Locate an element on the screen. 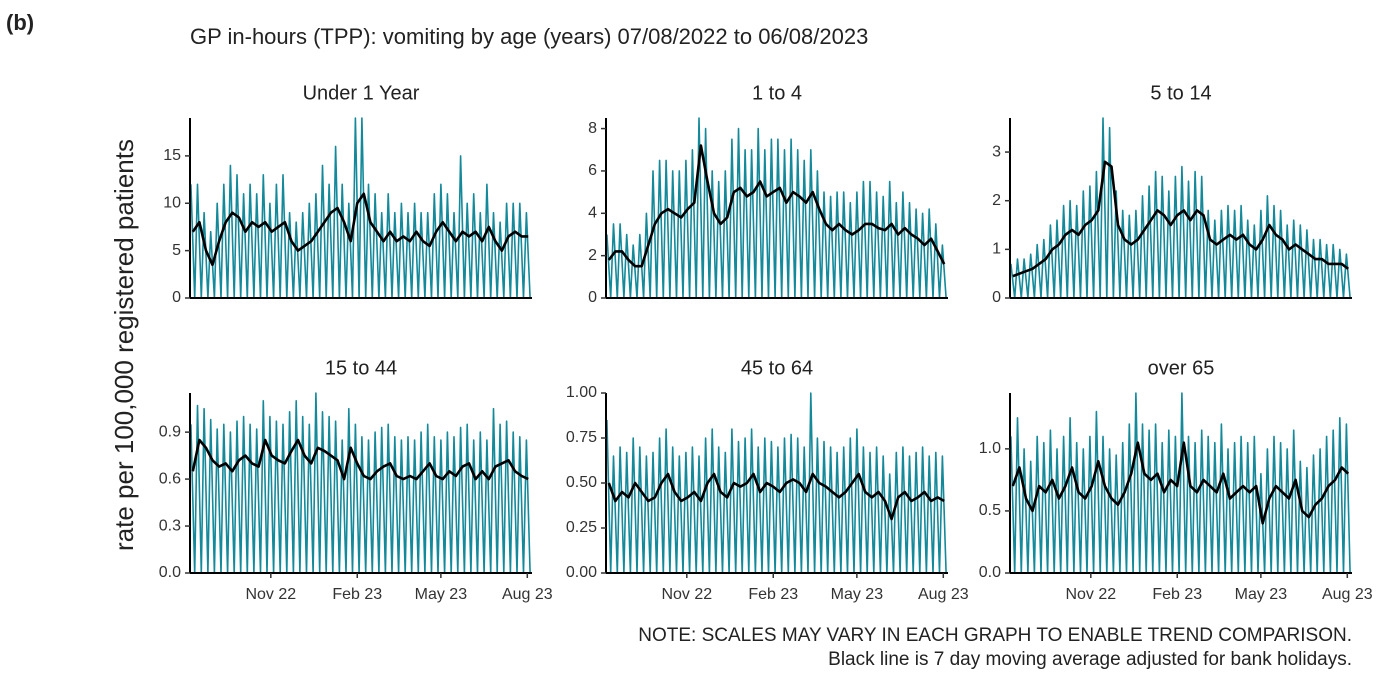  panel-title: Under 1 Year is located at coordinates (361, 93).